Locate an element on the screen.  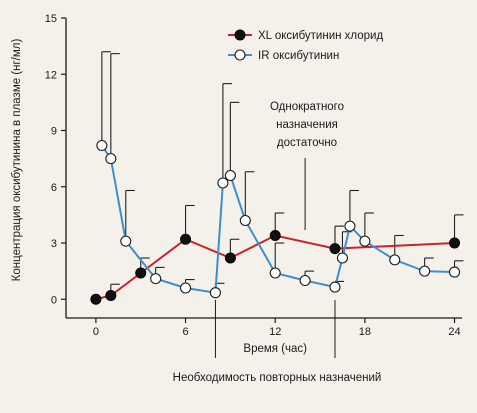
annotation-single-dose-text: достаточно is located at coordinates (307, 143).